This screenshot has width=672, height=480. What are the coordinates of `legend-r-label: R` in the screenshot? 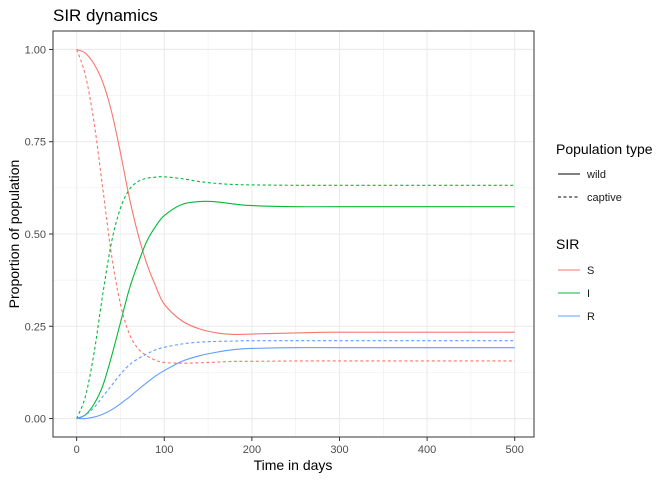 It's located at (591, 317).